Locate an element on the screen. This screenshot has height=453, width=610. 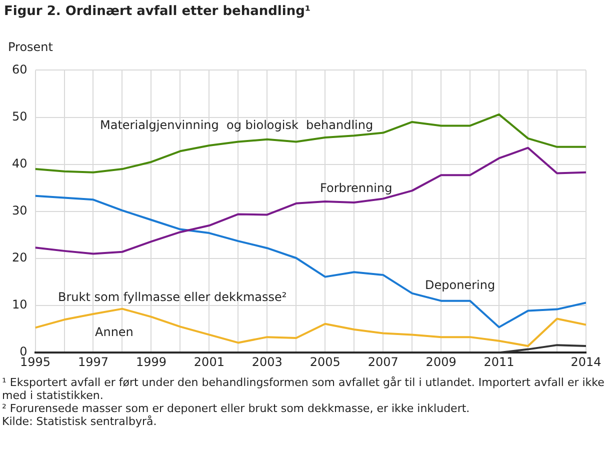
series-label: Forbrenning is located at coordinates (356, 188).